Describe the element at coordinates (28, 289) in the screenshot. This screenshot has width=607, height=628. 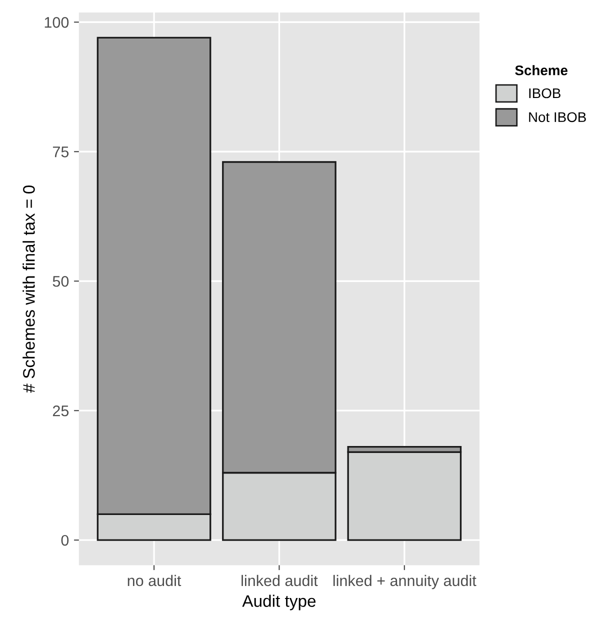
I see `y-axis-title: # Schemes with final tax = 0` at that location.